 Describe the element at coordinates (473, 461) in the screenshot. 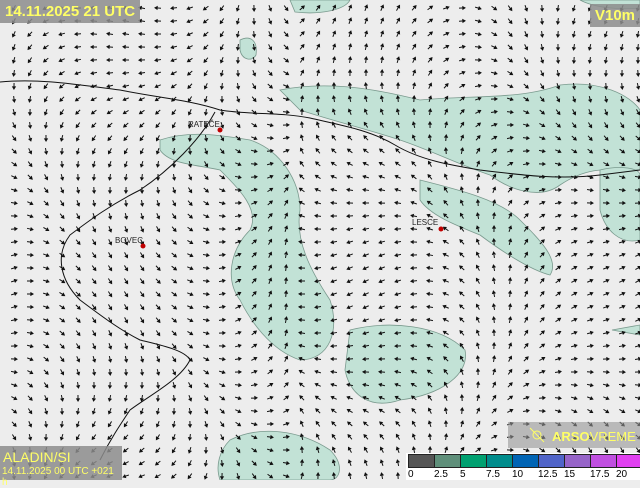

I see `legend-swatch` at that location.